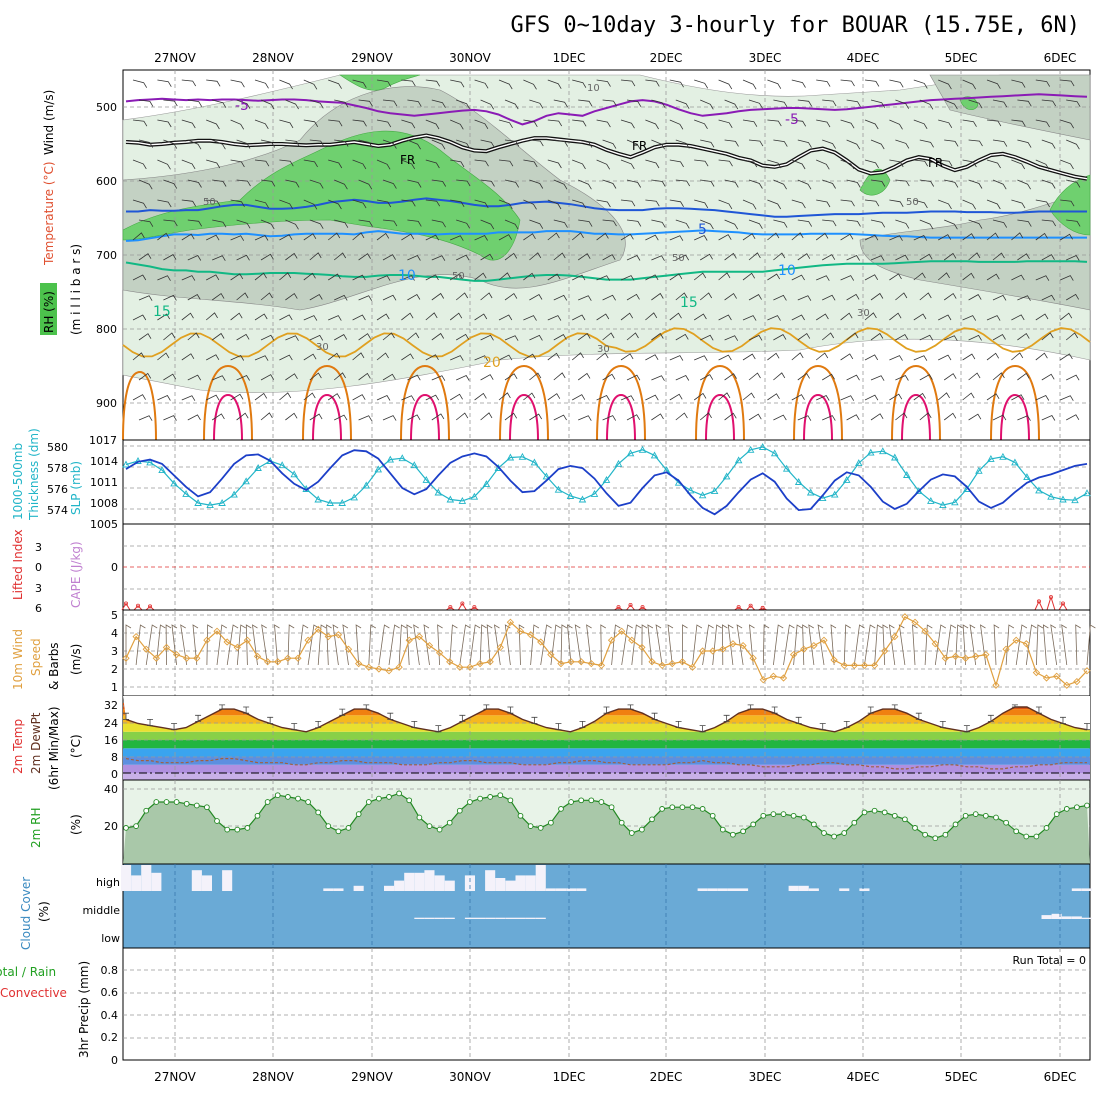 This screenshot has width=1100, height=1100. I want to click on freezing-level-line-inner, so click(606, 157).